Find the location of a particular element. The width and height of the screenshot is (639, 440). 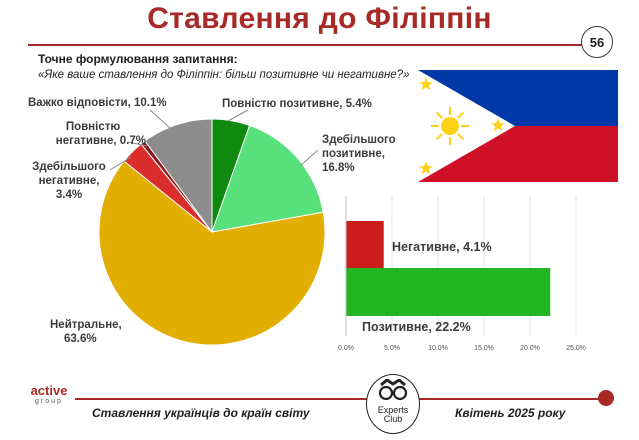

pie-label-neutral-line2: 63.6% is located at coordinates (80, 339).